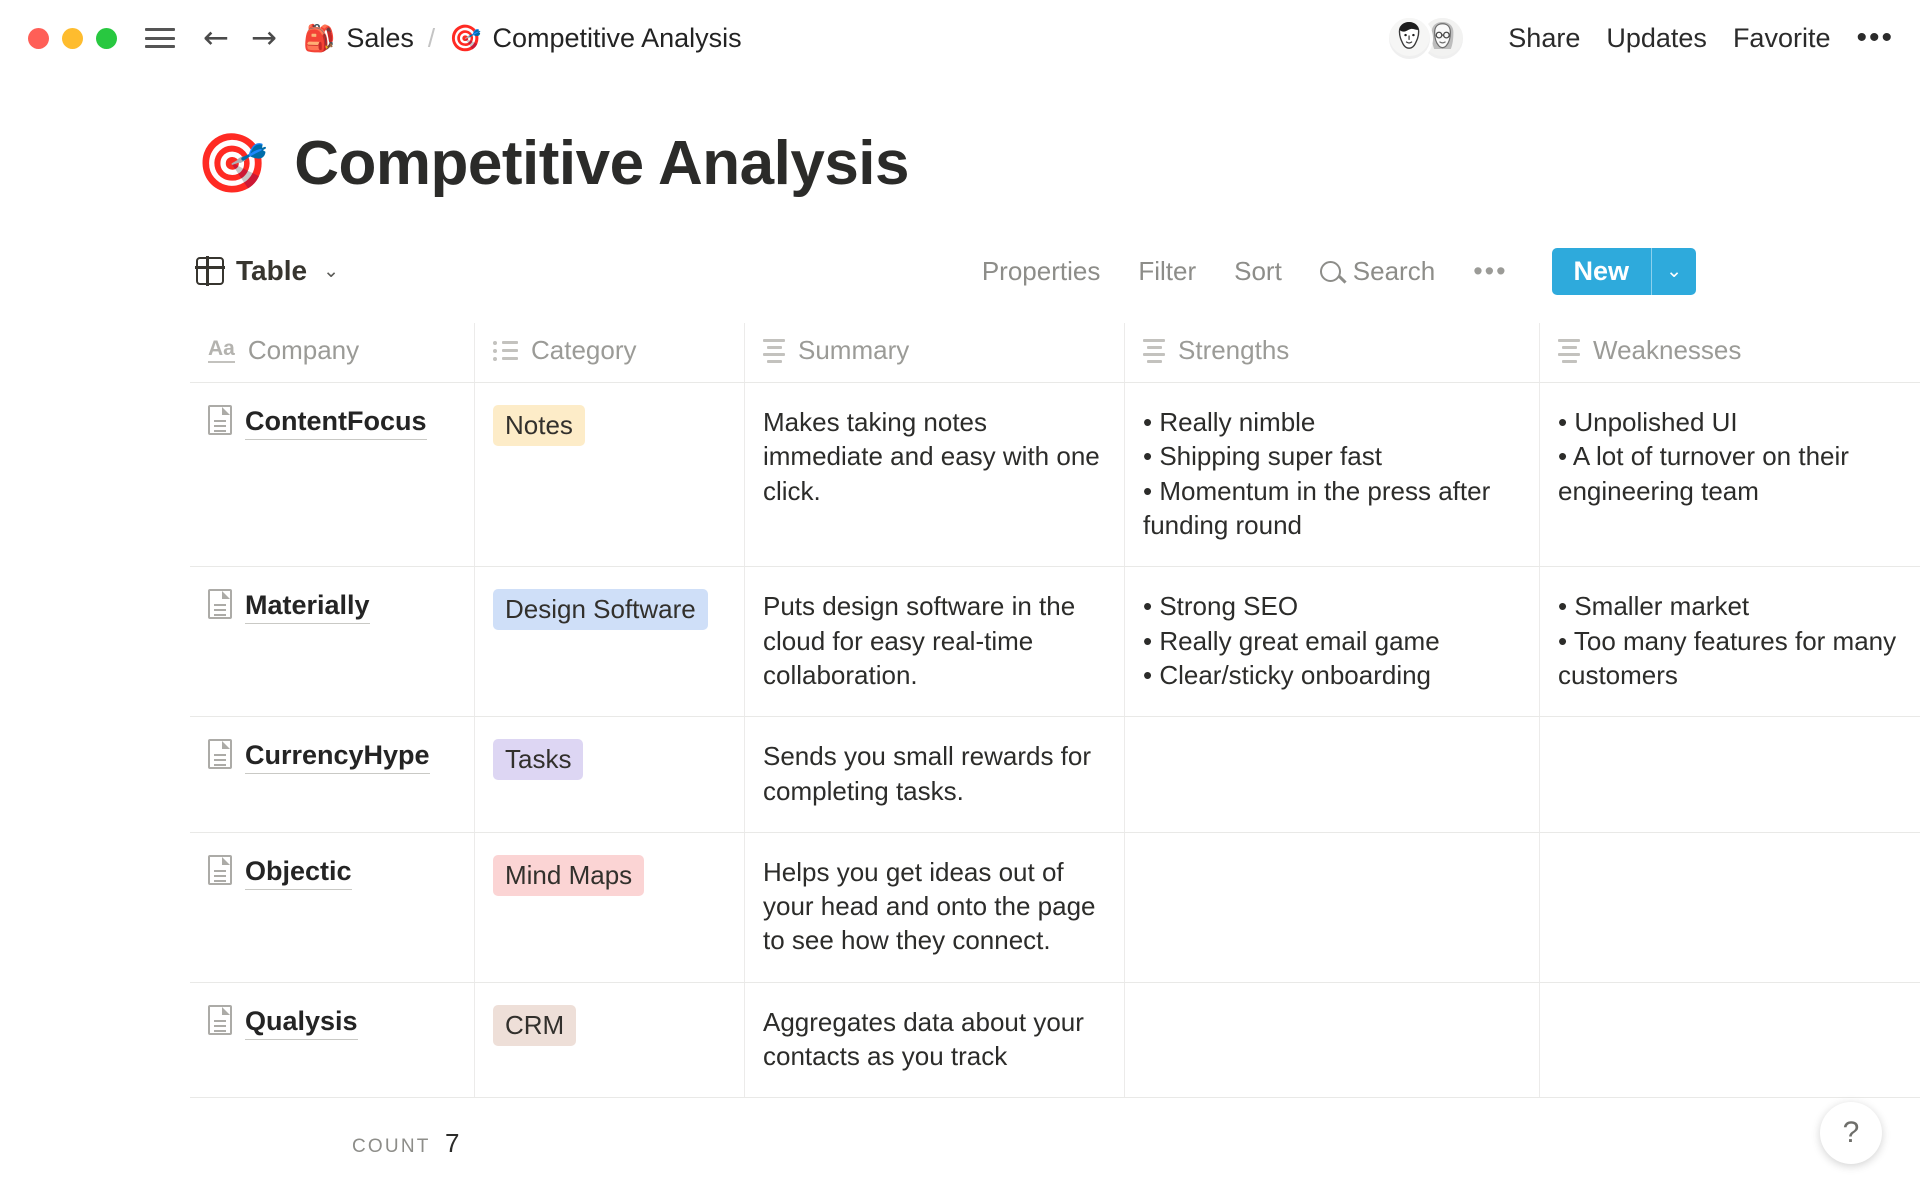 This screenshot has width=1920, height=1200. I want to click on avatar, so click(1410, 38).